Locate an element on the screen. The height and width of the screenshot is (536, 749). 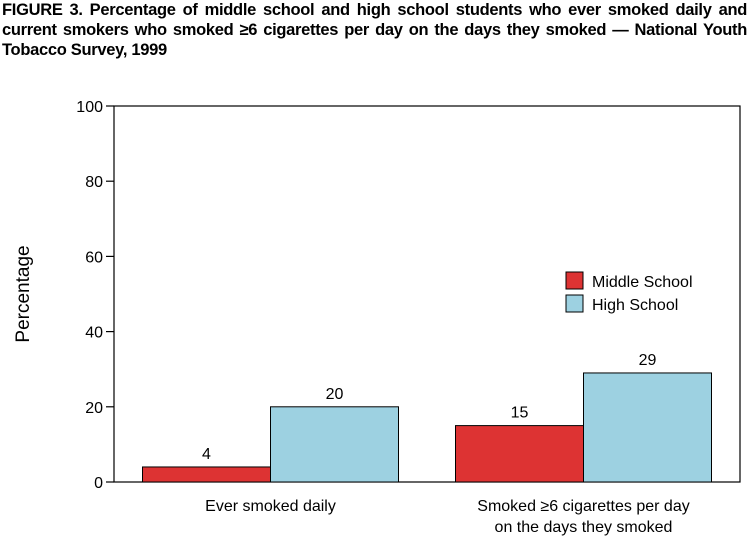
legend-label: High School is located at coordinates (635, 305).